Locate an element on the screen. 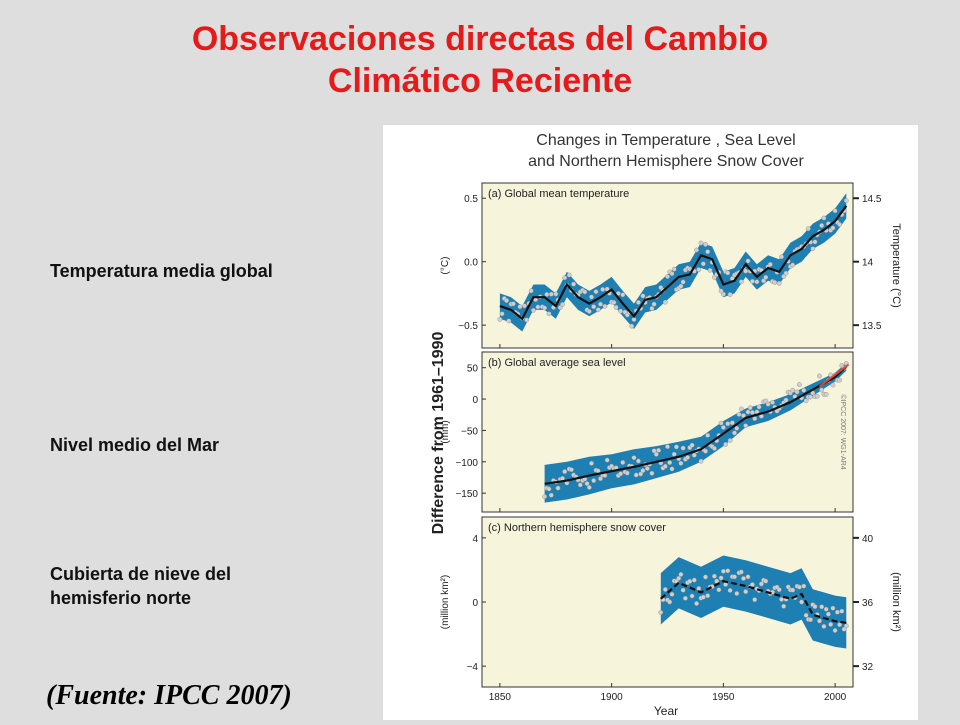 The width and height of the screenshot is (960, 725). ytick-label: −0.5 is located at coordinates (468, 326).